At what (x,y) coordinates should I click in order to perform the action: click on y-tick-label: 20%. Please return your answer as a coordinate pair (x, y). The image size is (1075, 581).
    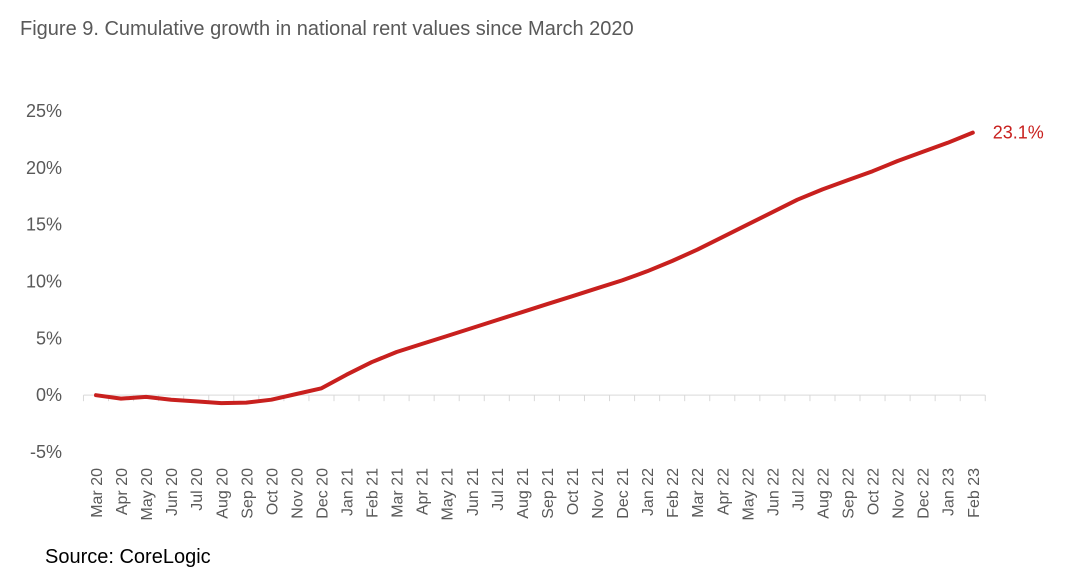
    Looking at the image, I should click on (44, 168).